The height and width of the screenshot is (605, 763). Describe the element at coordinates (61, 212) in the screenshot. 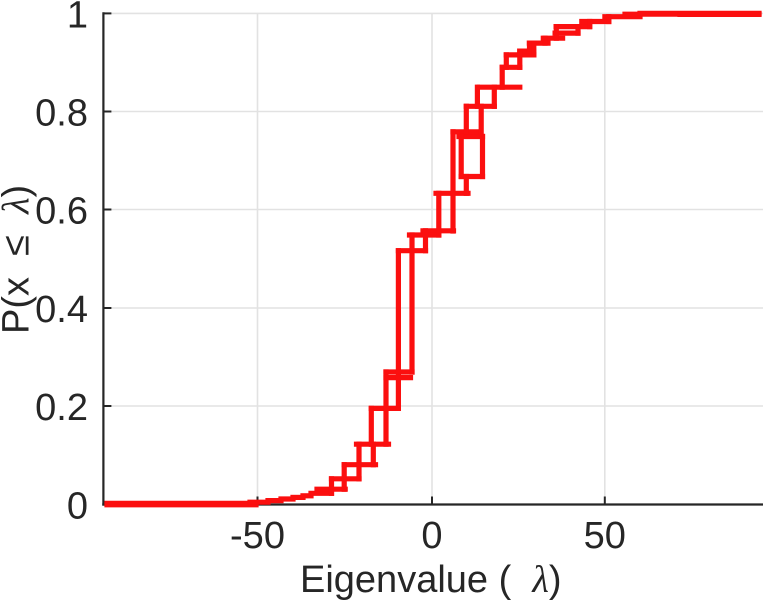

I see `svg-text: 0.6` at that location.